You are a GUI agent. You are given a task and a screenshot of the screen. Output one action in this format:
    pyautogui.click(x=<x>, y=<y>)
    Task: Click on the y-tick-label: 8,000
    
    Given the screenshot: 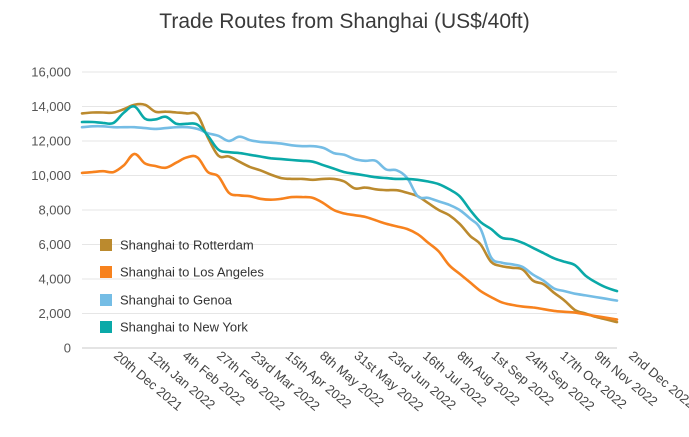 What is the action you would take?
    pyautogui.click(x=54, y=210)
    